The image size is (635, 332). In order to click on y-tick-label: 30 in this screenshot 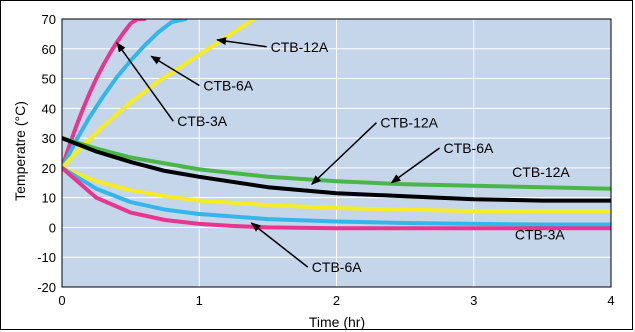, I will do `click(49, 138)`.